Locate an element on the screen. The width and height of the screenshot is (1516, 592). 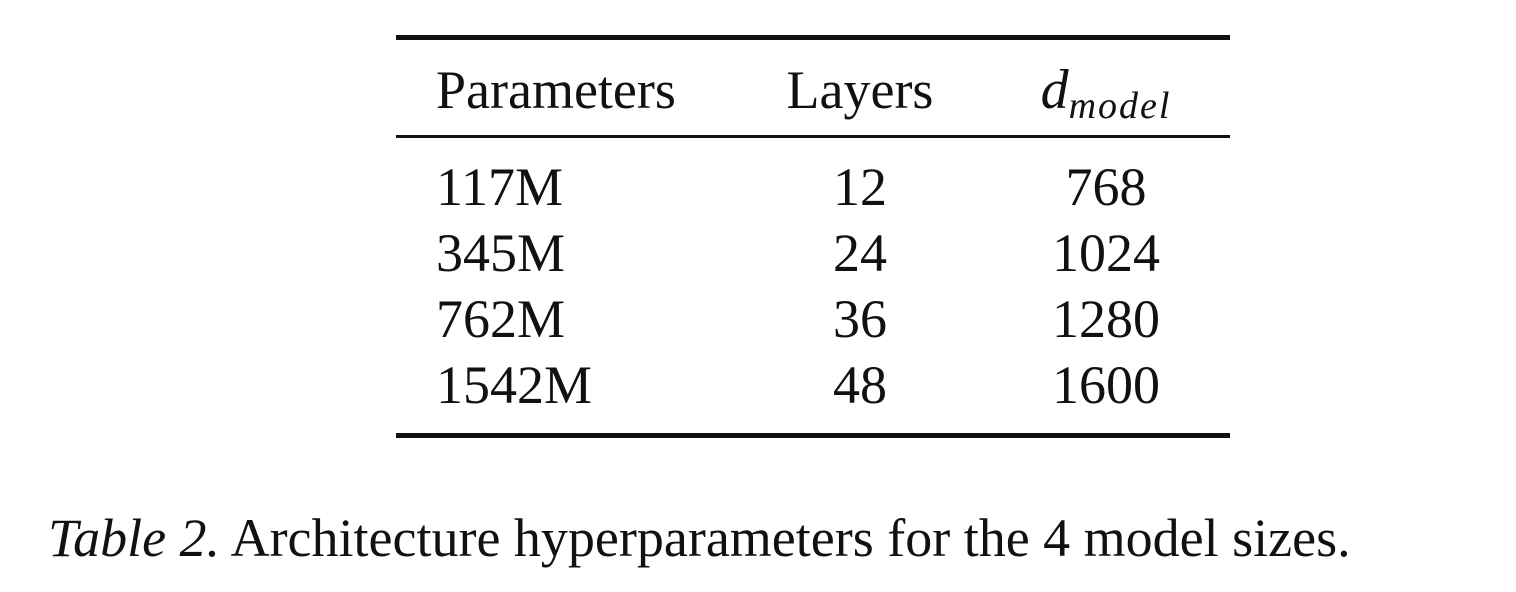
header-parameters: Parameters is located at coordinates (556, 90).